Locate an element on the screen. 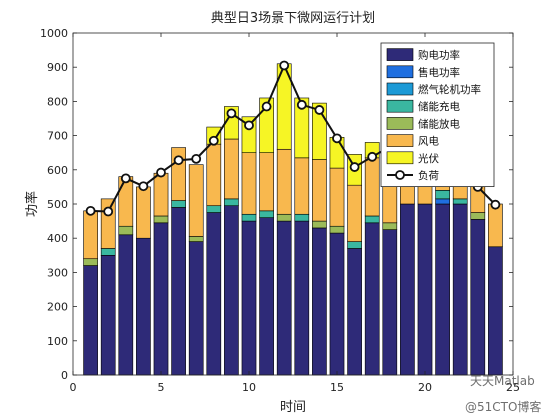  legend-label: 风电 is located at coordinates (428, 141).